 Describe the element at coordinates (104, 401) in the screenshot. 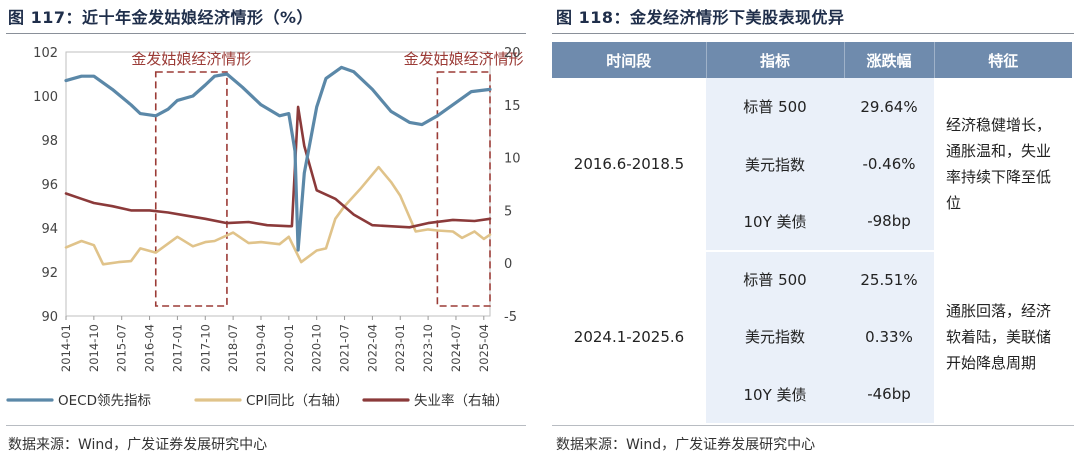

I see `legend-label: OECD领先指标` at that location.